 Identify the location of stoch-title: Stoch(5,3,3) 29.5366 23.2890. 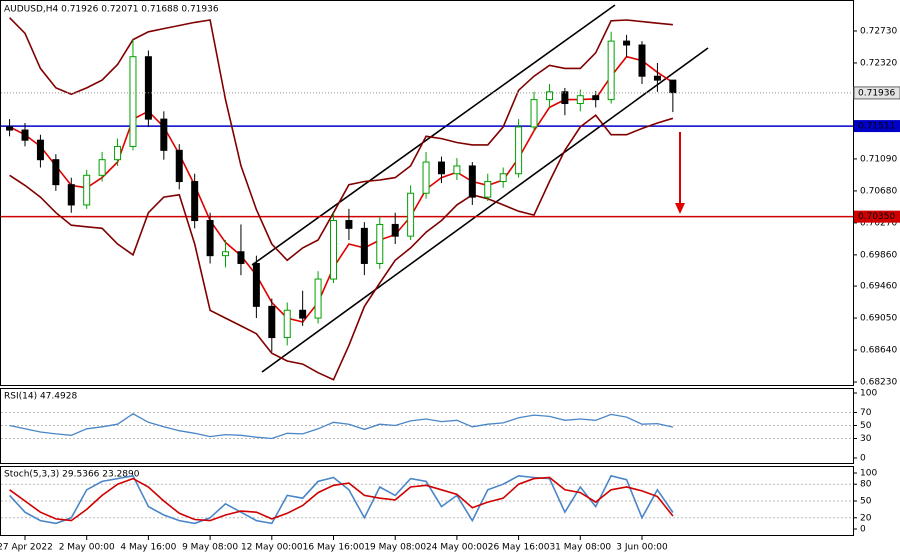
(72, 475).